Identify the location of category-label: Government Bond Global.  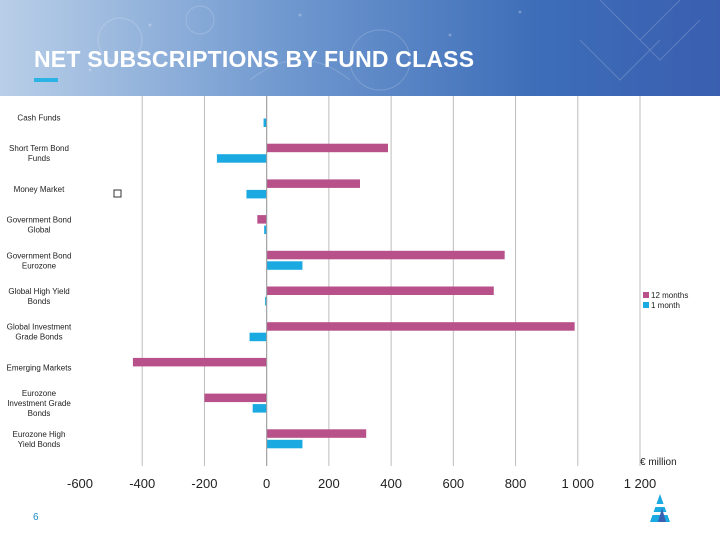
(39, 225).